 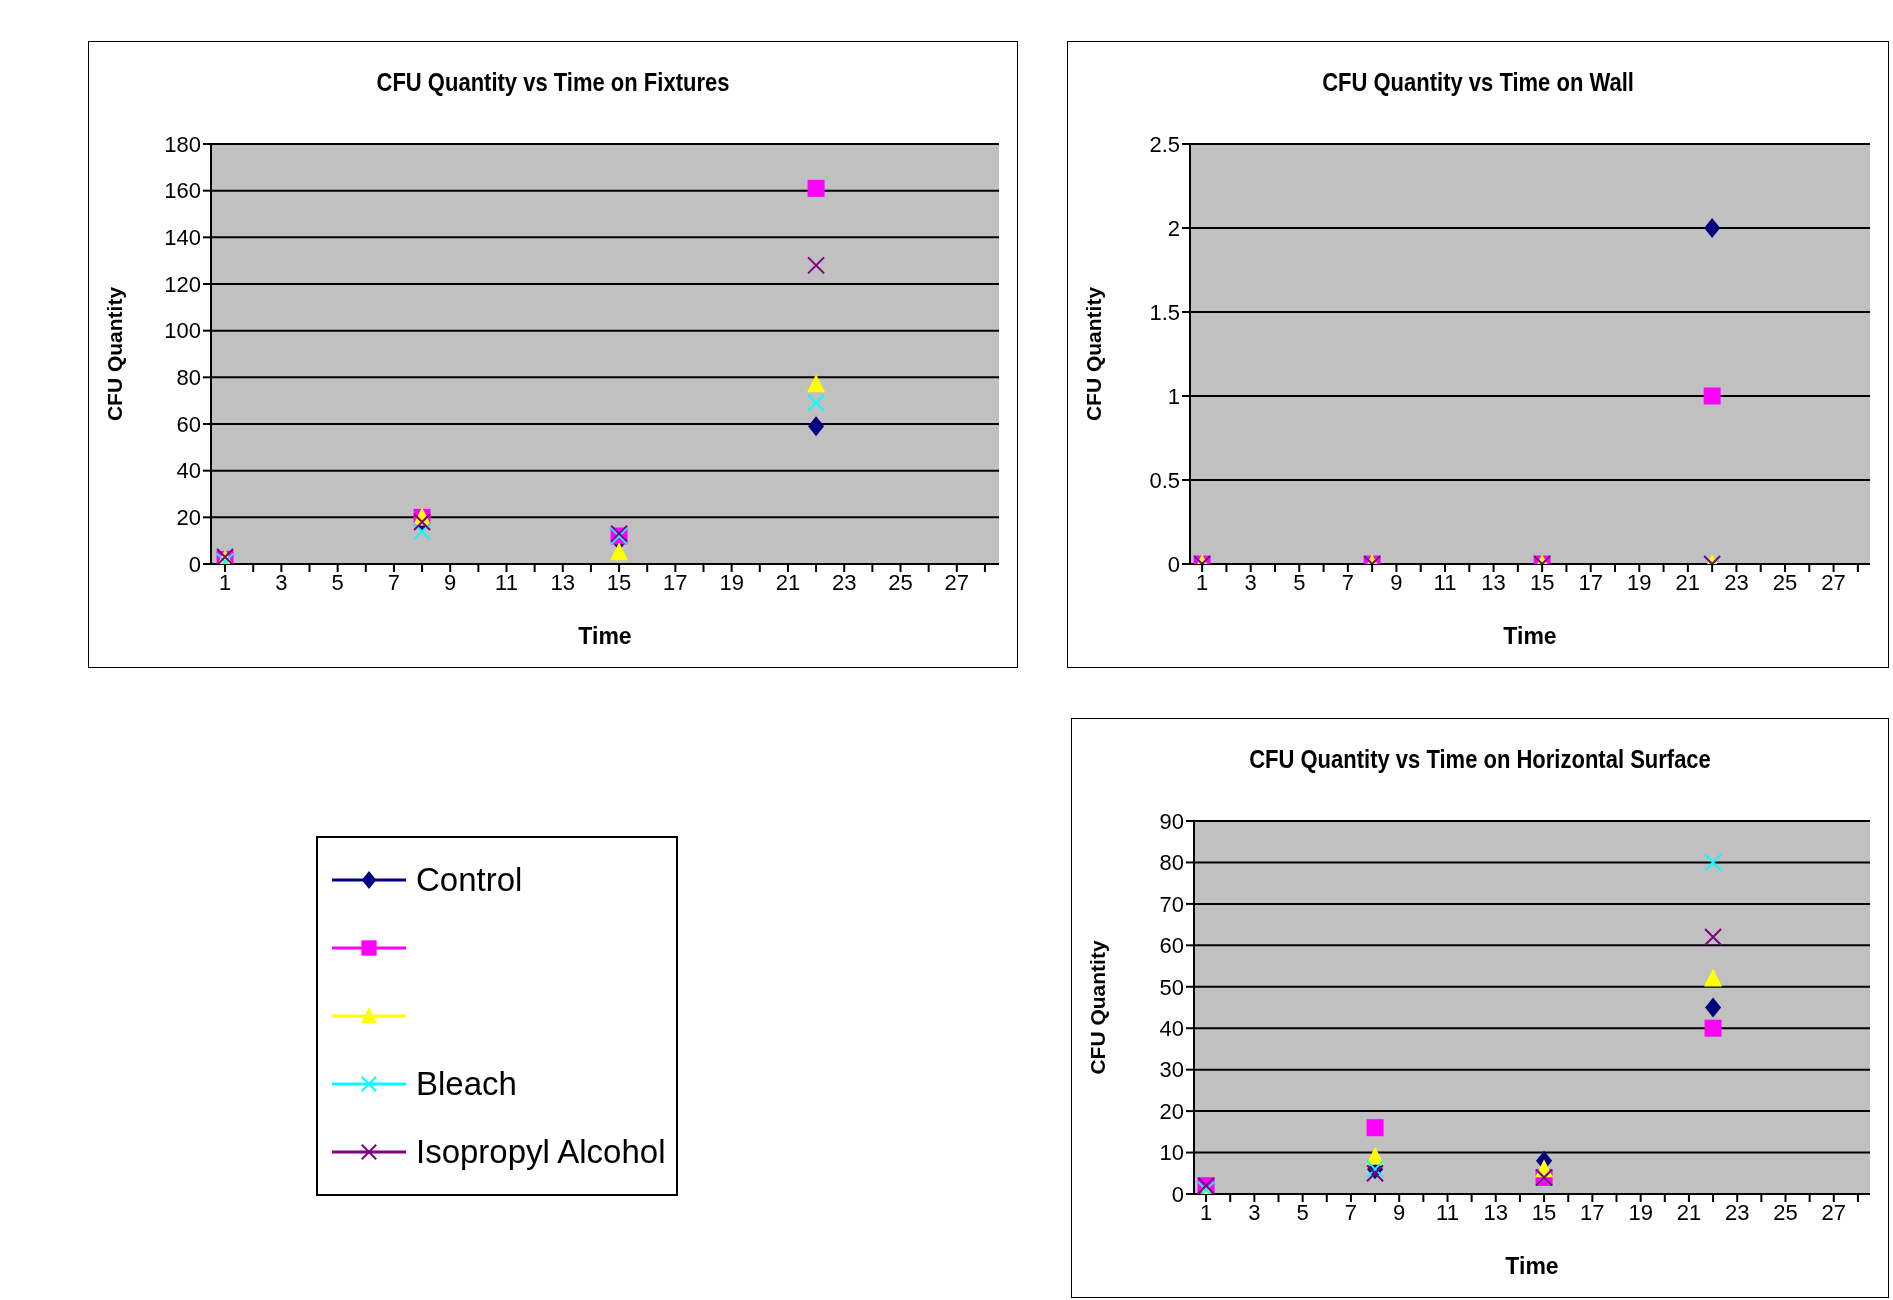 What do you see at coordinates (1173, 228) in the screenshot?
I see `y-tick-label: 2` at bounding box center [1173, 228].